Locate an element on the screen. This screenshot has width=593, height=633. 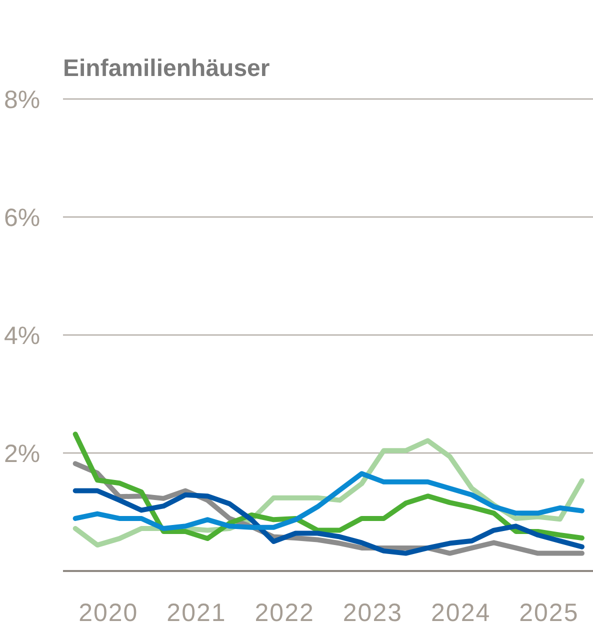
x-tick-label: 2024 is located at coordinates (461, 613).